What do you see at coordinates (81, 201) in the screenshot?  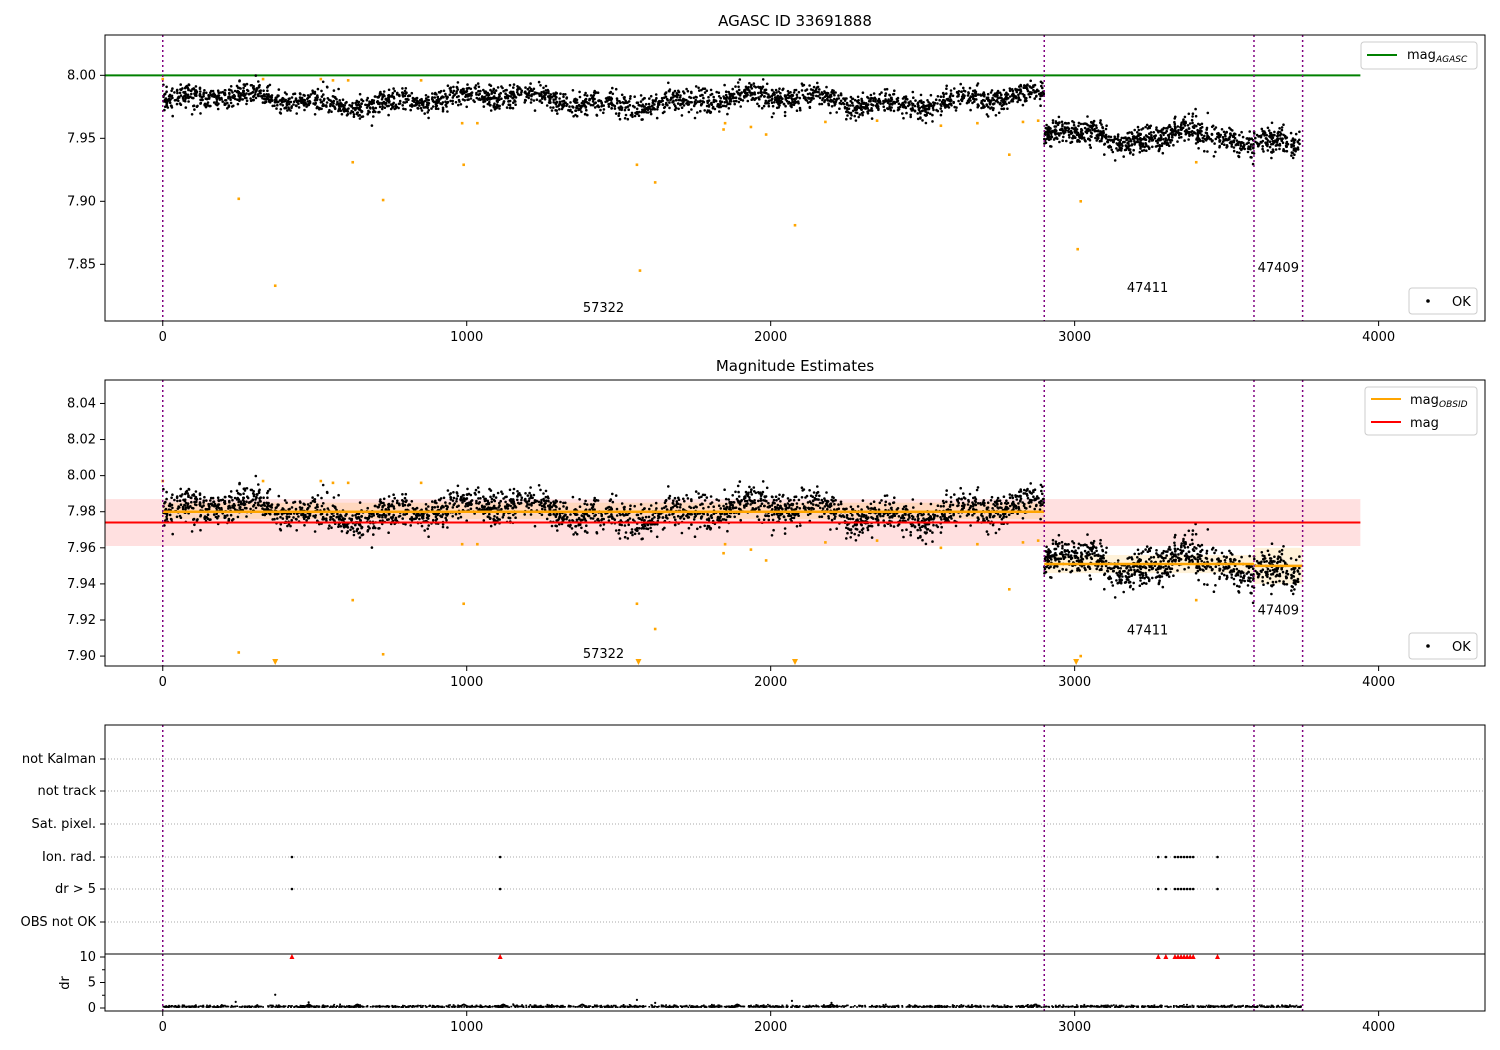 I see `y-tick-label: 7.90` at bounding box center [81, 201].